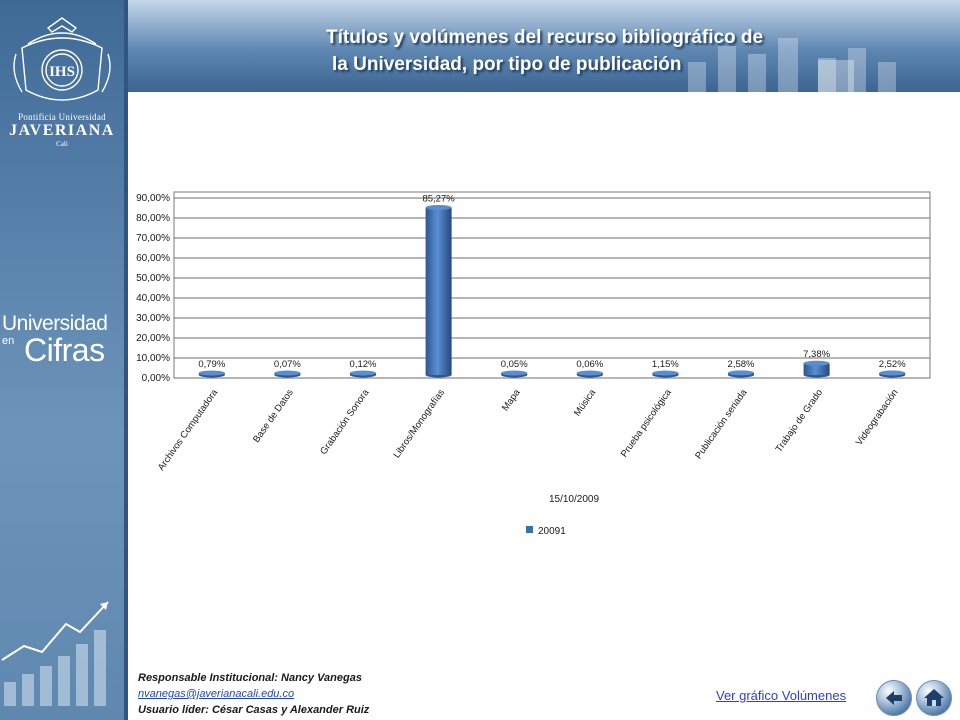 Image resolution: width=960 pixels, height=720 pixels. I want to click on back-button, so click(894, 698).